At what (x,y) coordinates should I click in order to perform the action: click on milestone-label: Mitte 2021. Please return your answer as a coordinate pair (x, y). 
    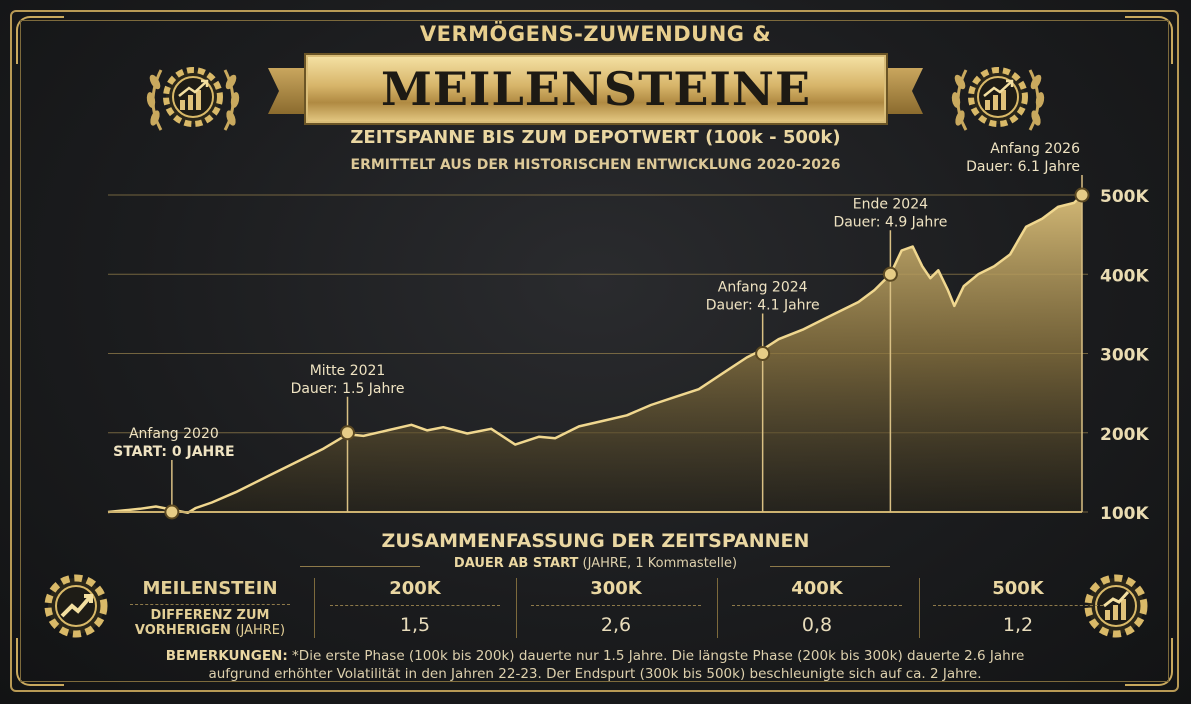
    Looking at the image, I should click on (348, 371).